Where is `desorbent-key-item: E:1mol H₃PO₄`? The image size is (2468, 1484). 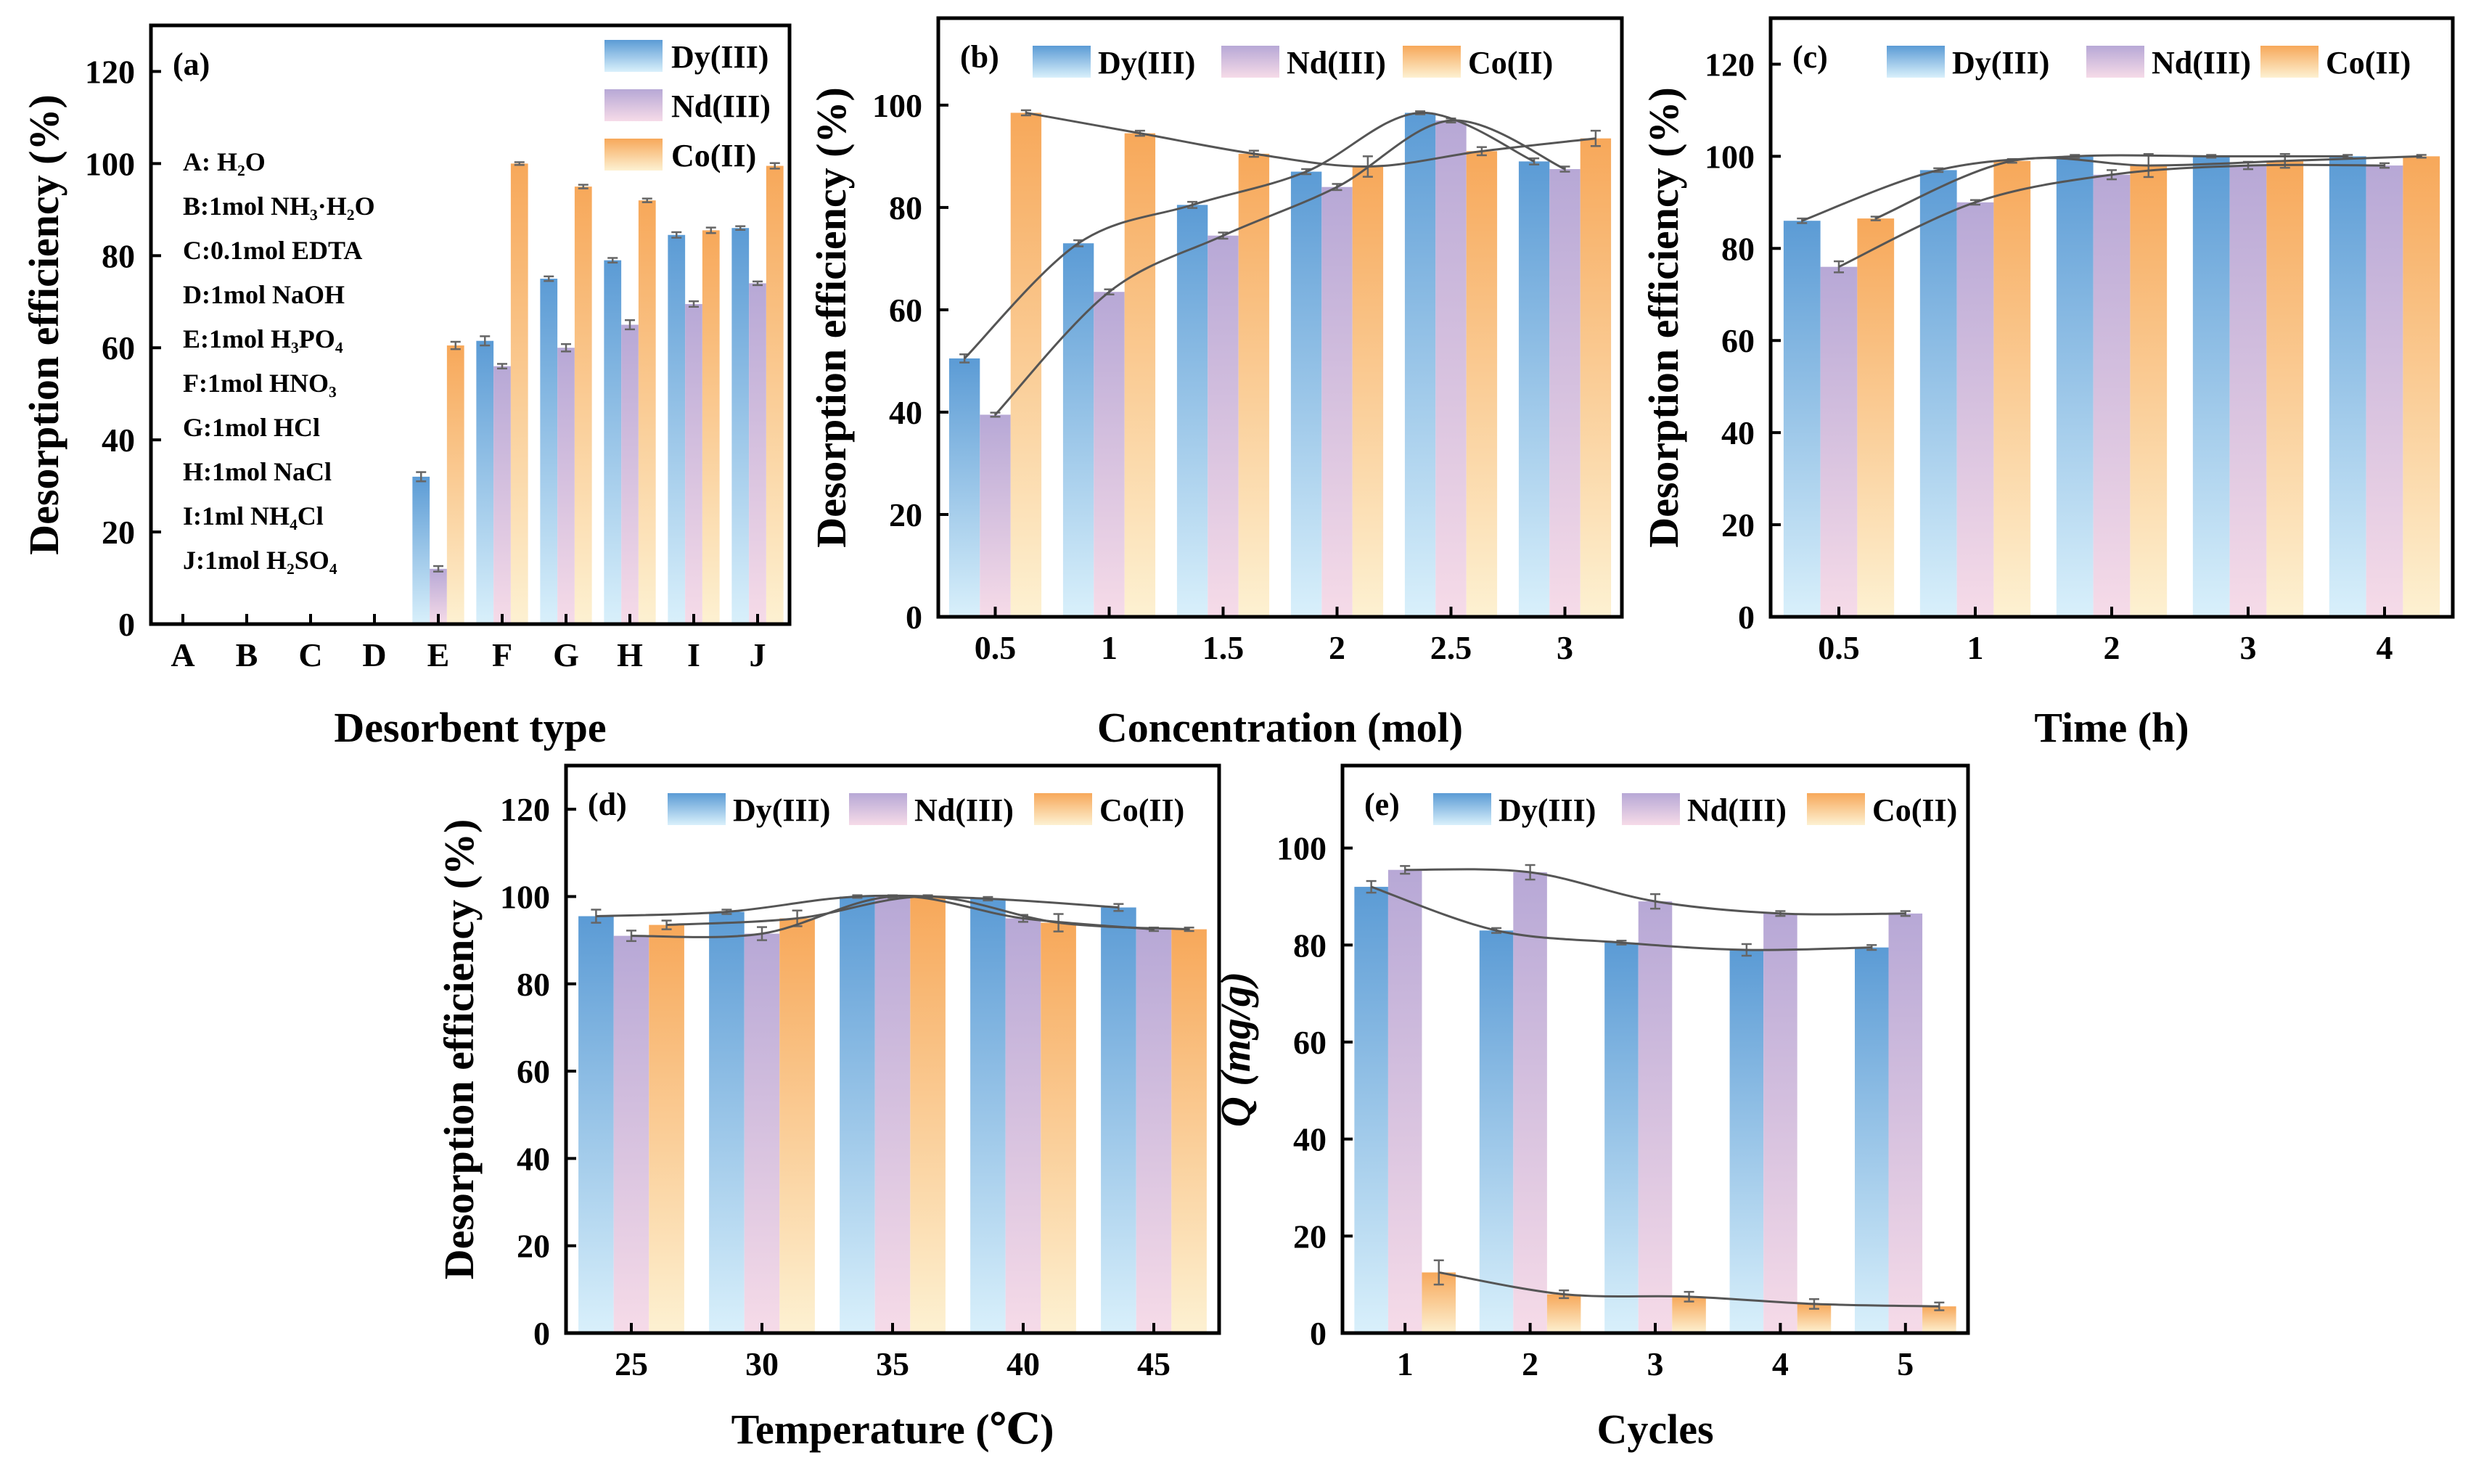
desorbent-key-item: E:1mol H₃PO₄ is located at coordinates (263, 338).